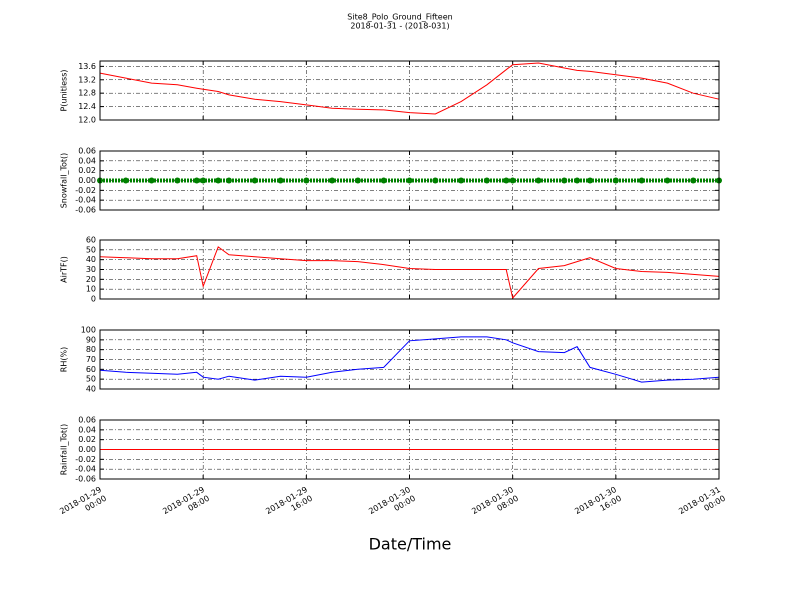 Image resolution: width=800 pixels, height=600 pixels. What do you see at coordinates (91, 279) in the screenshot?
I see `y-tick-label: 20` at bounding box center [91, 279].